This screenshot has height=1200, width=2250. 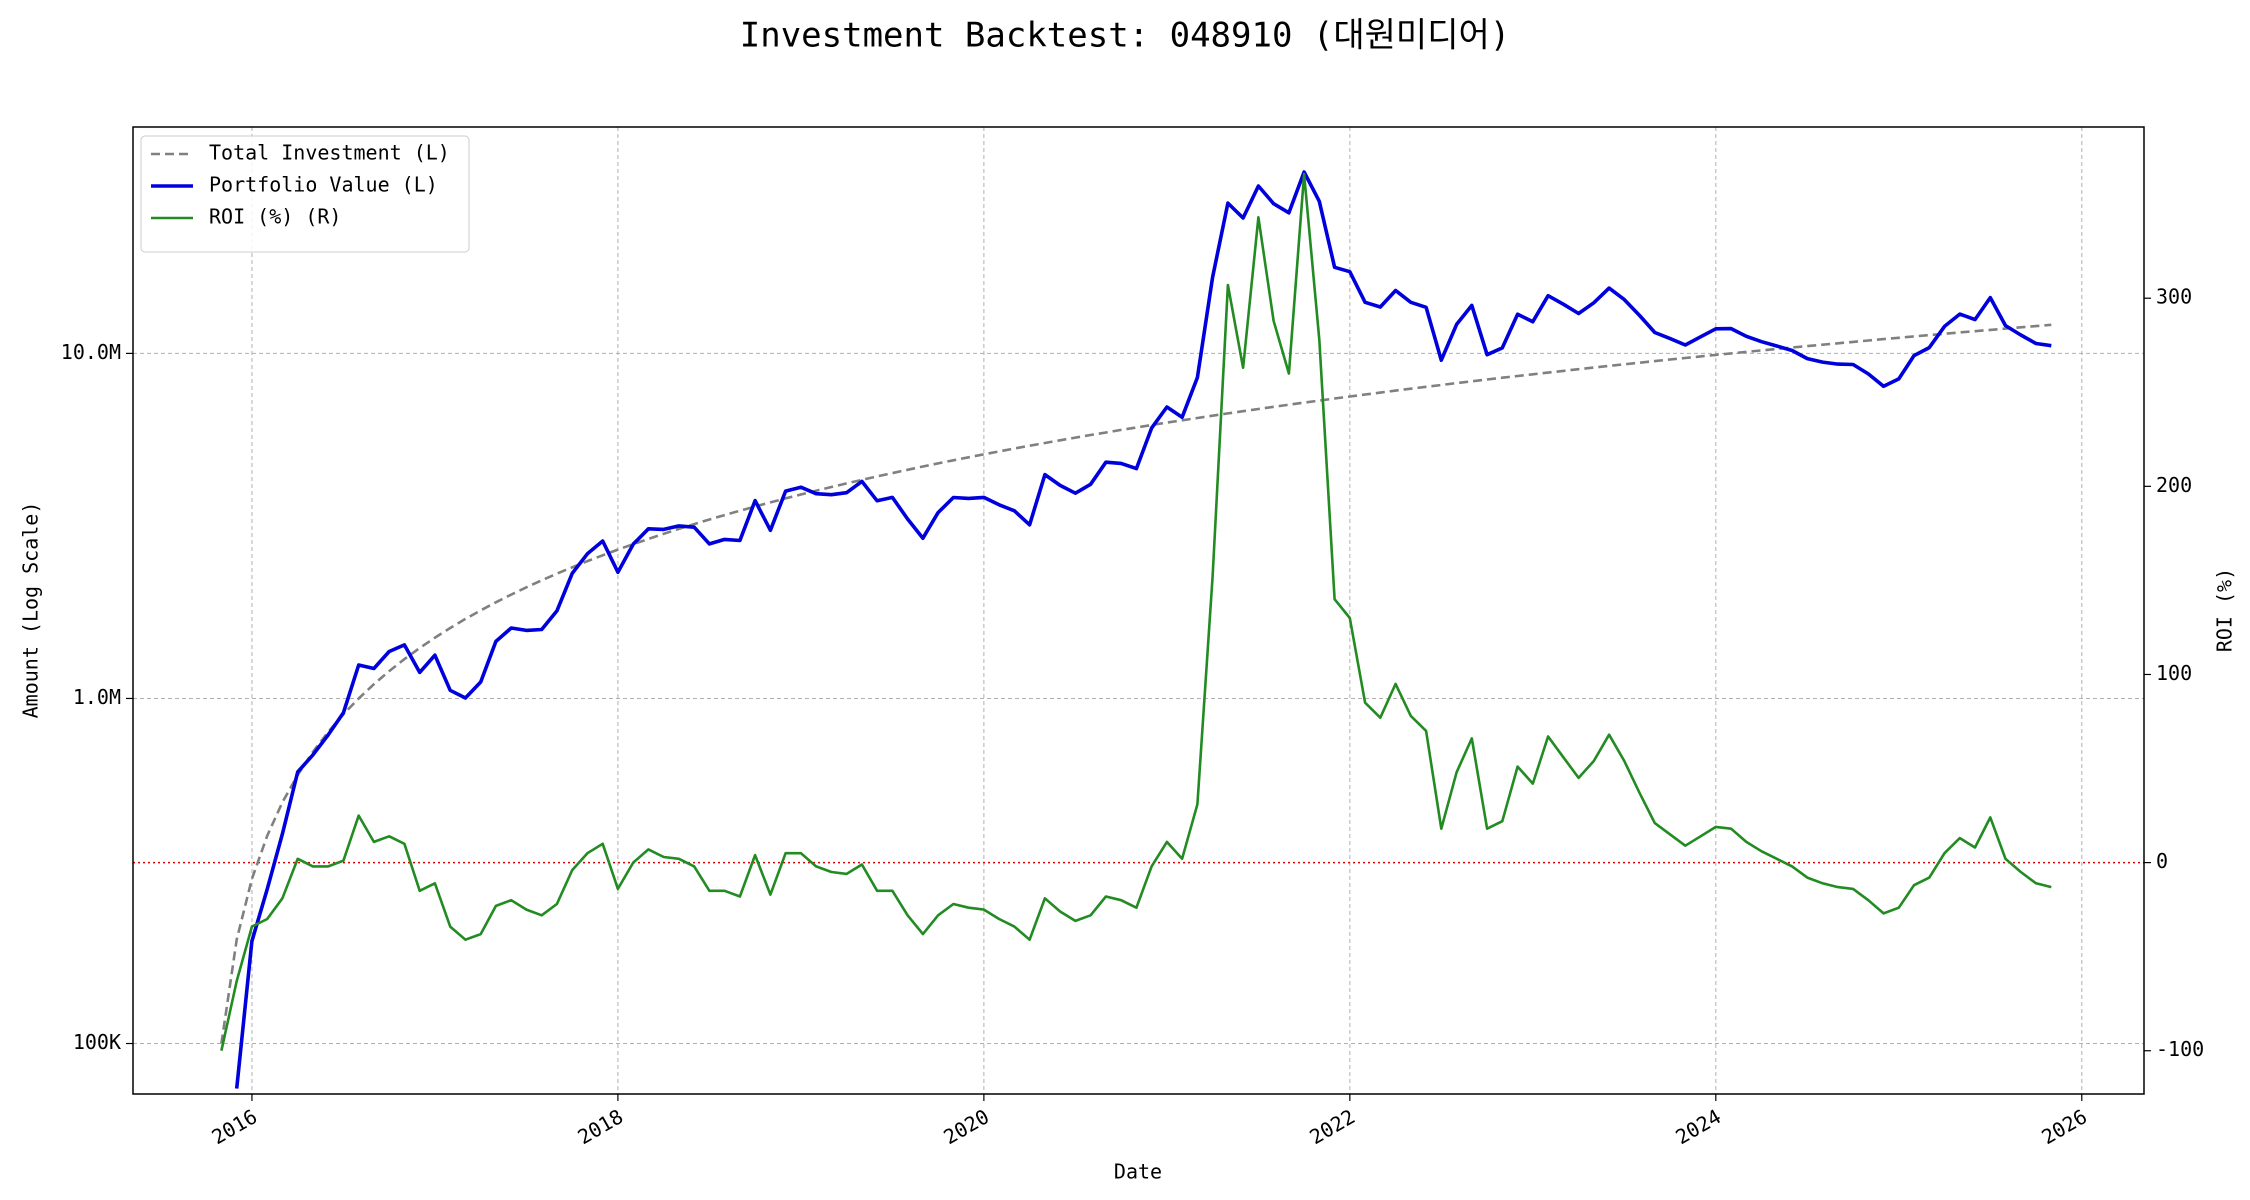 I want to click on y2-tick-label: 200, so click(x=2174, y=485).